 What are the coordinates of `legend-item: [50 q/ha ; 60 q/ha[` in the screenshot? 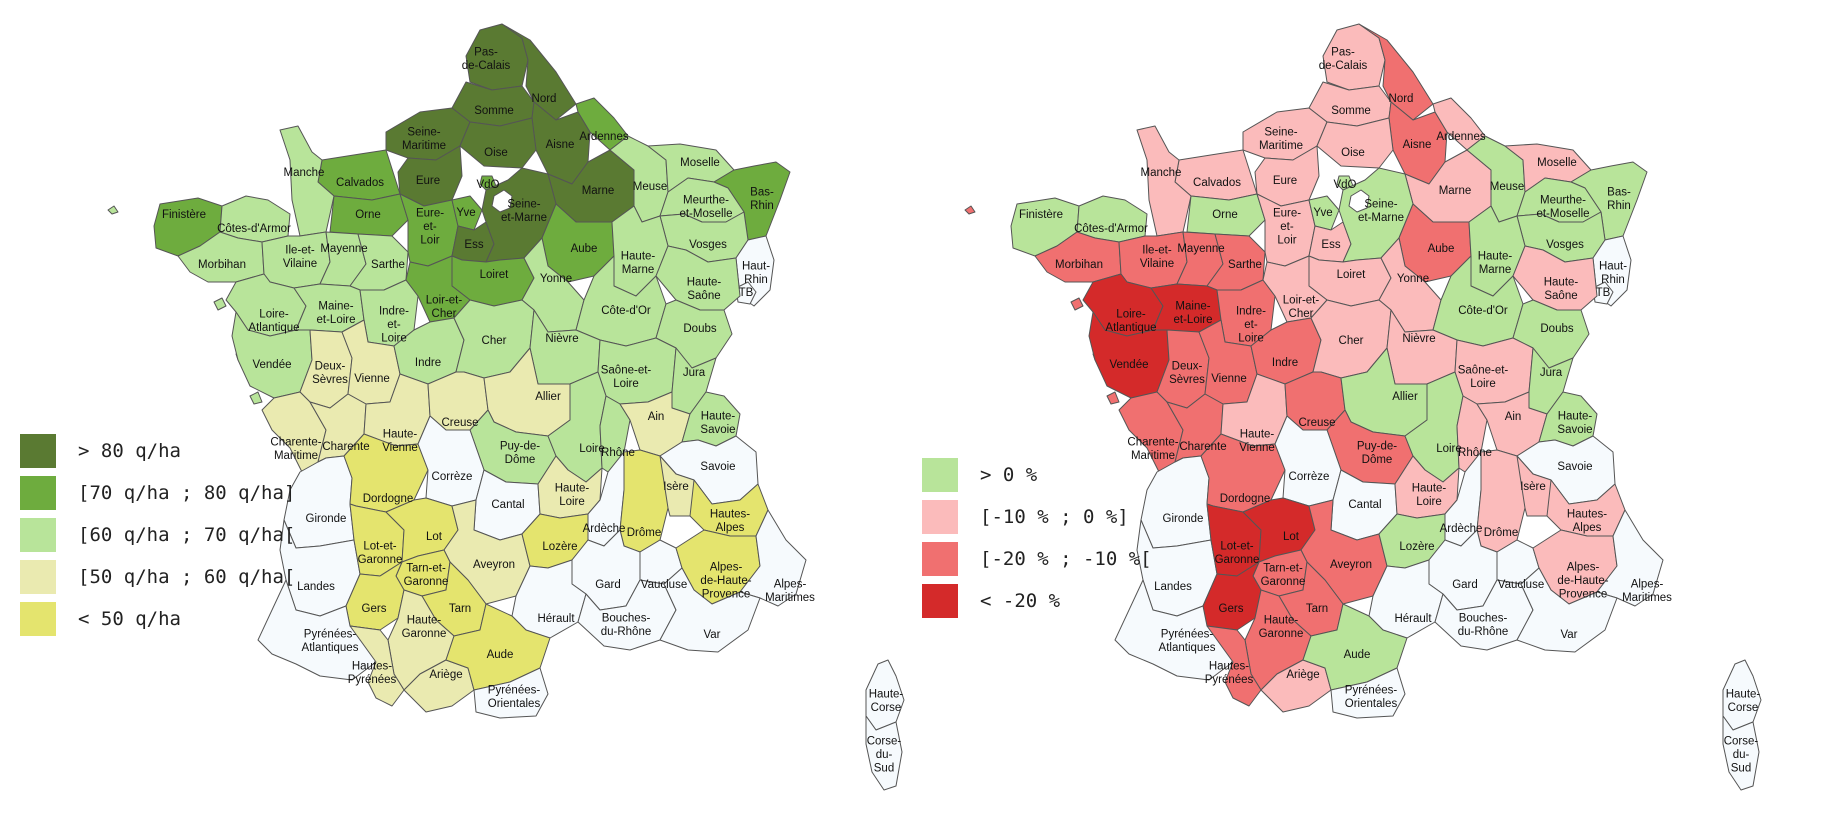 It's located at (157, 577).